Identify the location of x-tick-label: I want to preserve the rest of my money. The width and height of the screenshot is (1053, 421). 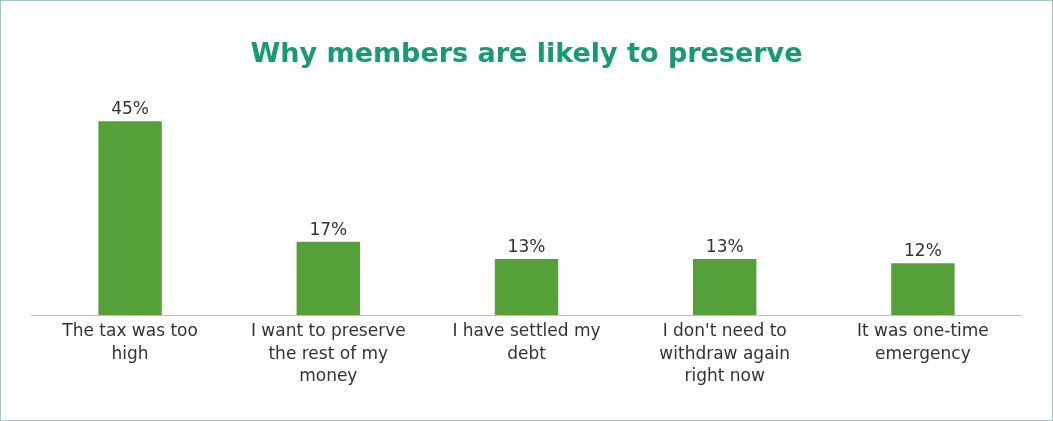
(328, 352).